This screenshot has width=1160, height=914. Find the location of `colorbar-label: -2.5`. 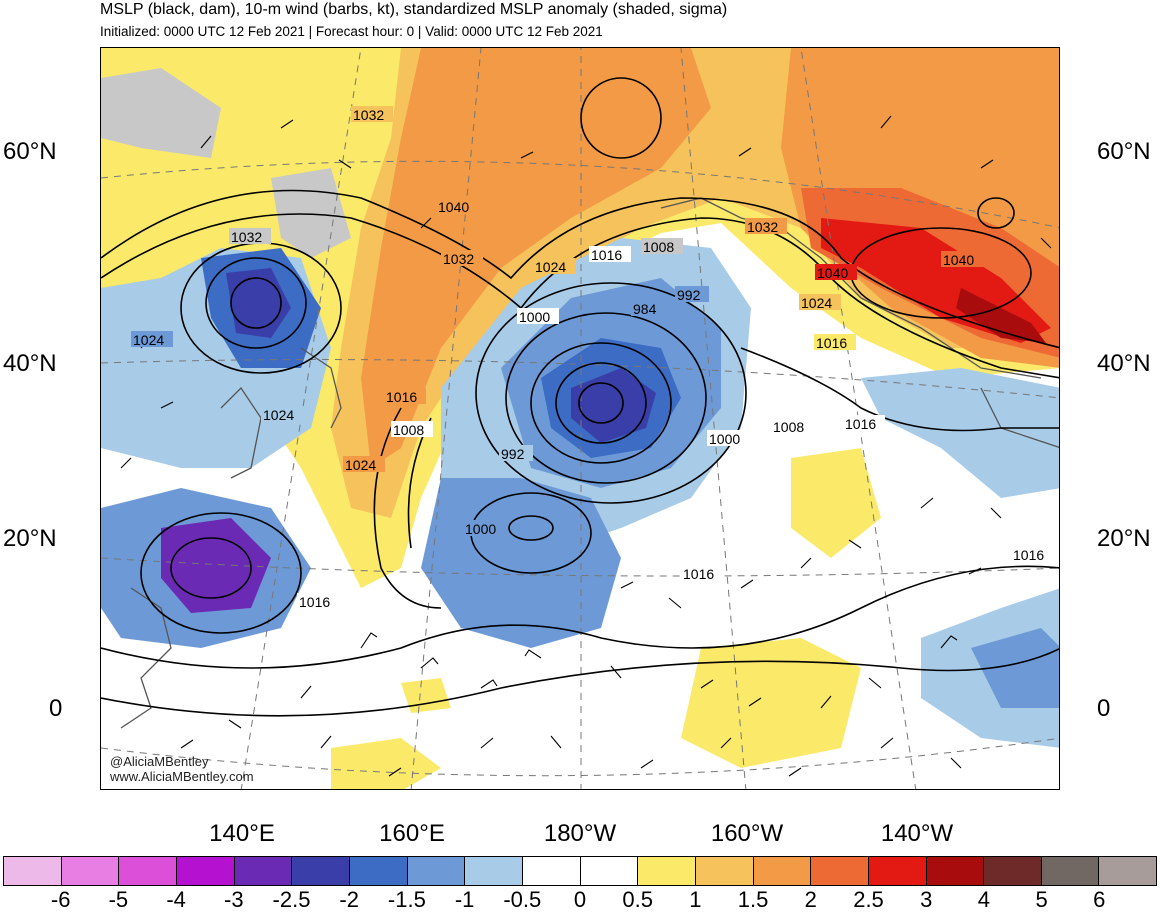

colorbar-label: -2.5 is located at coordinates (291, 899).